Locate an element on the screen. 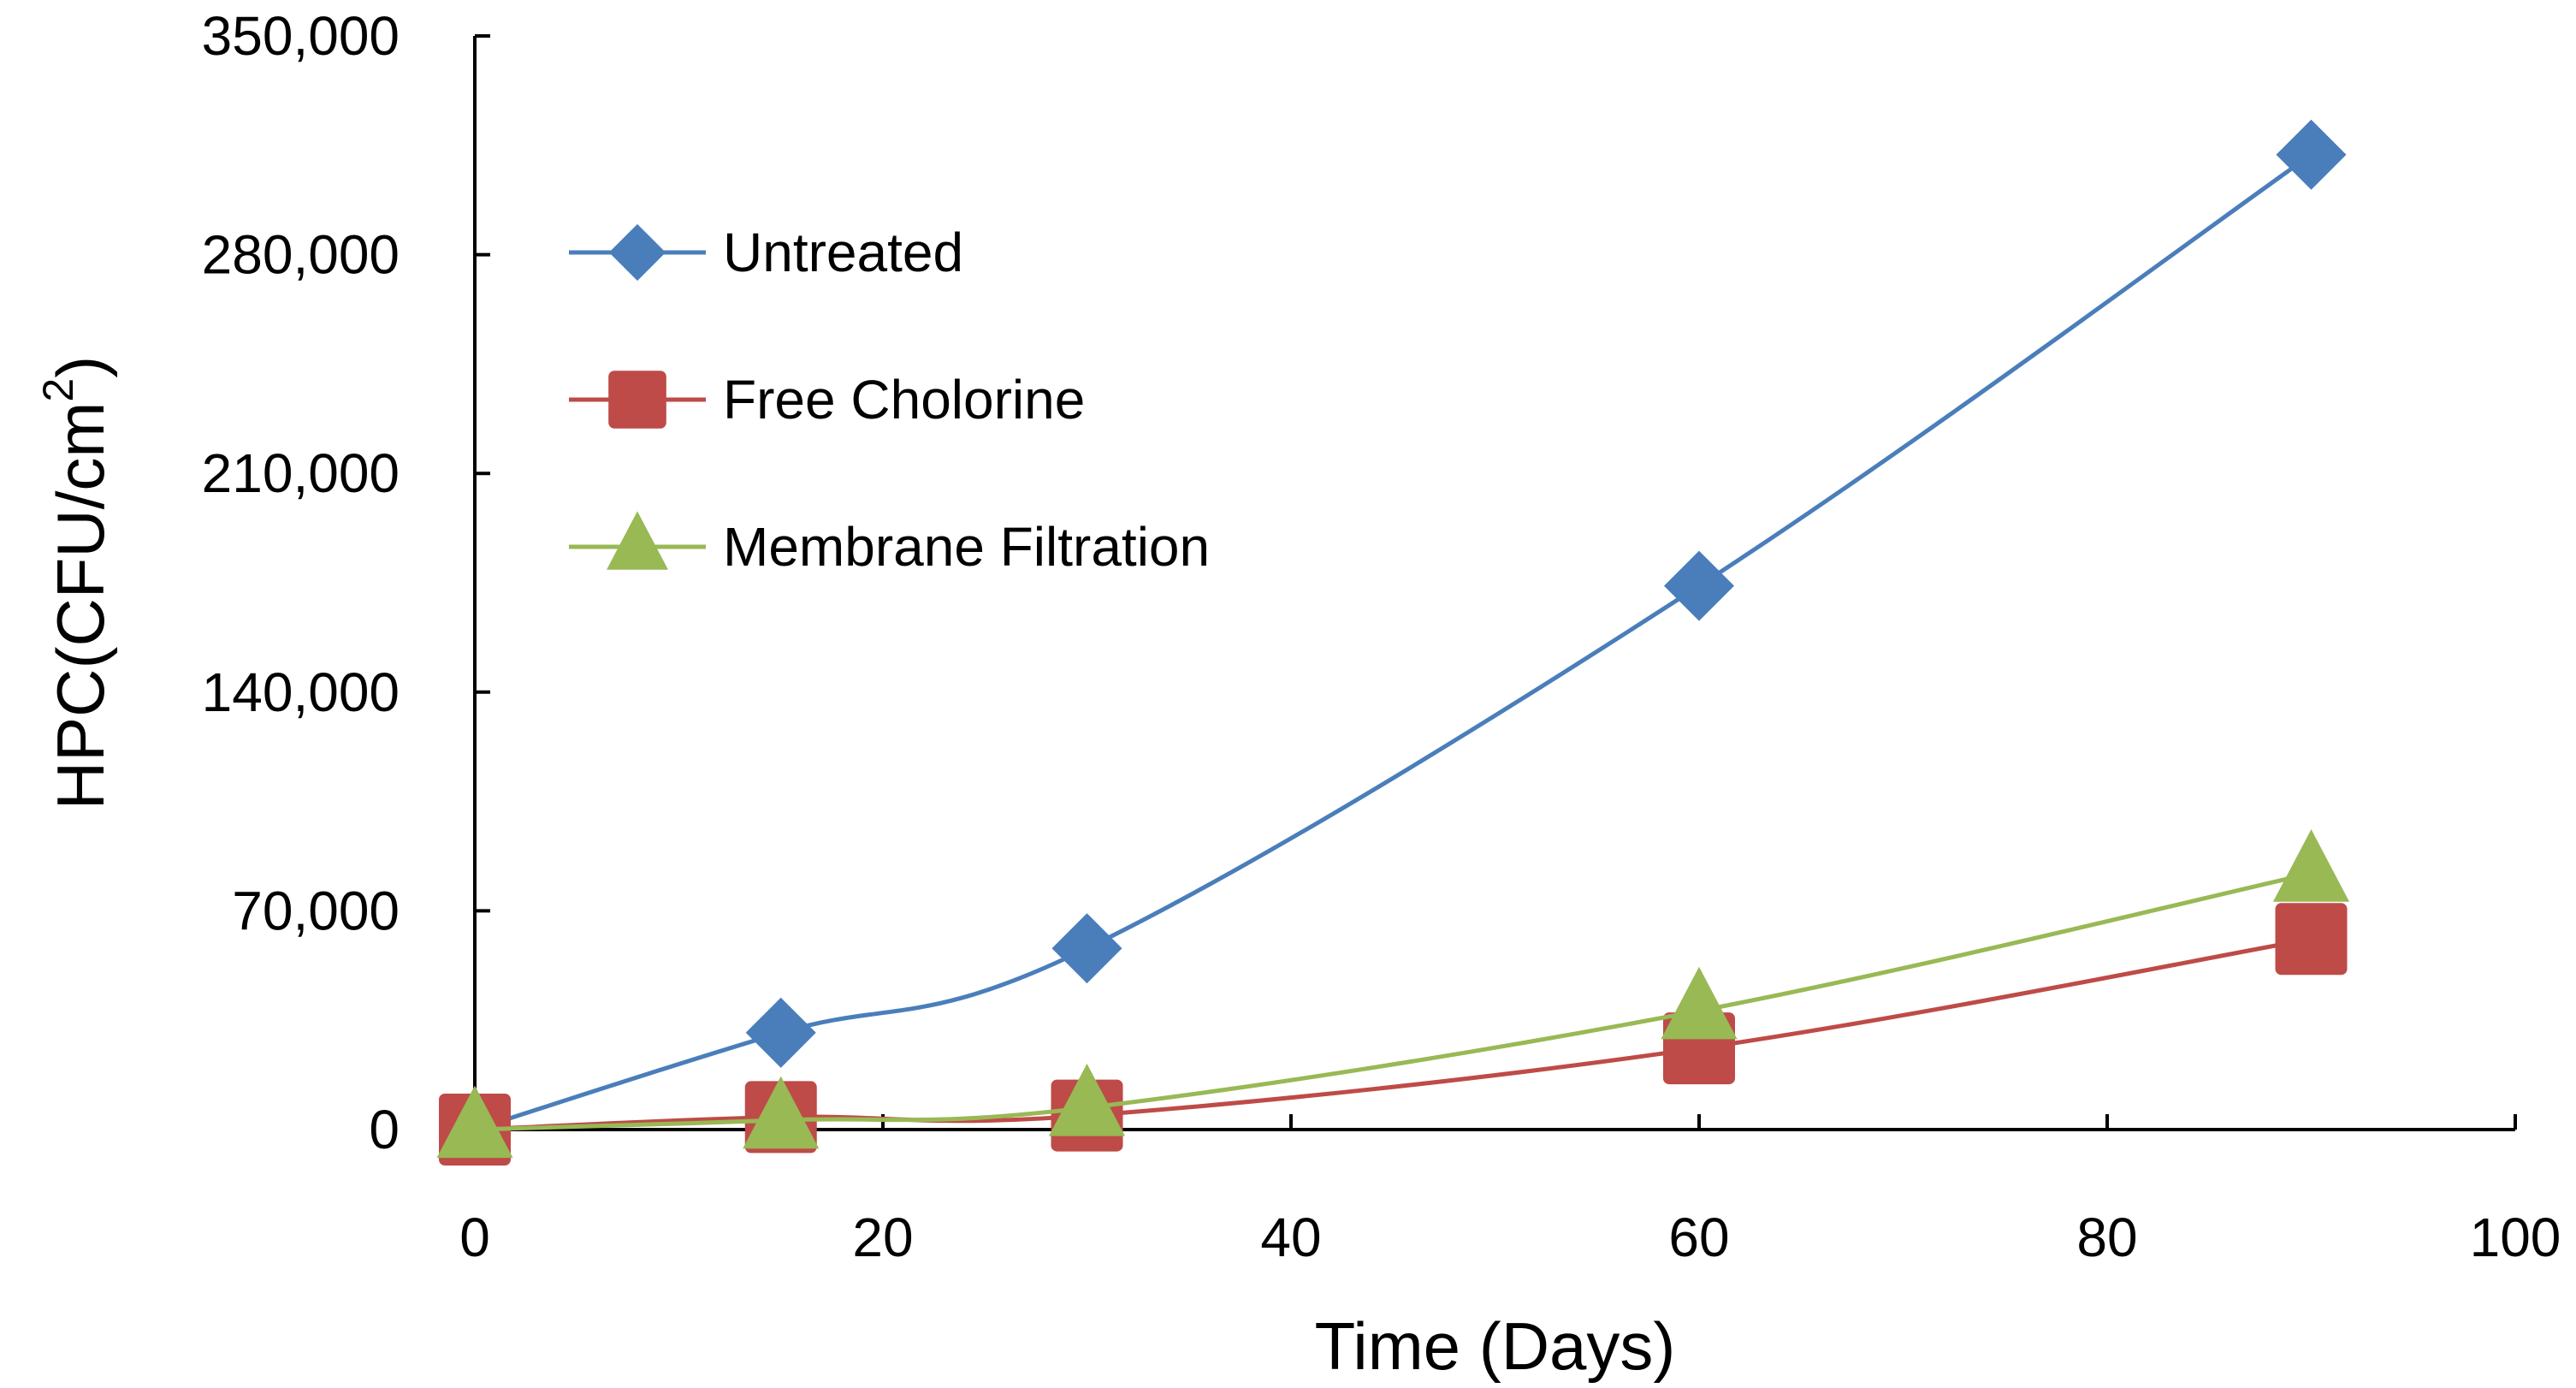  legend-item: Free Cholorine is located at coordinates (827, 399).